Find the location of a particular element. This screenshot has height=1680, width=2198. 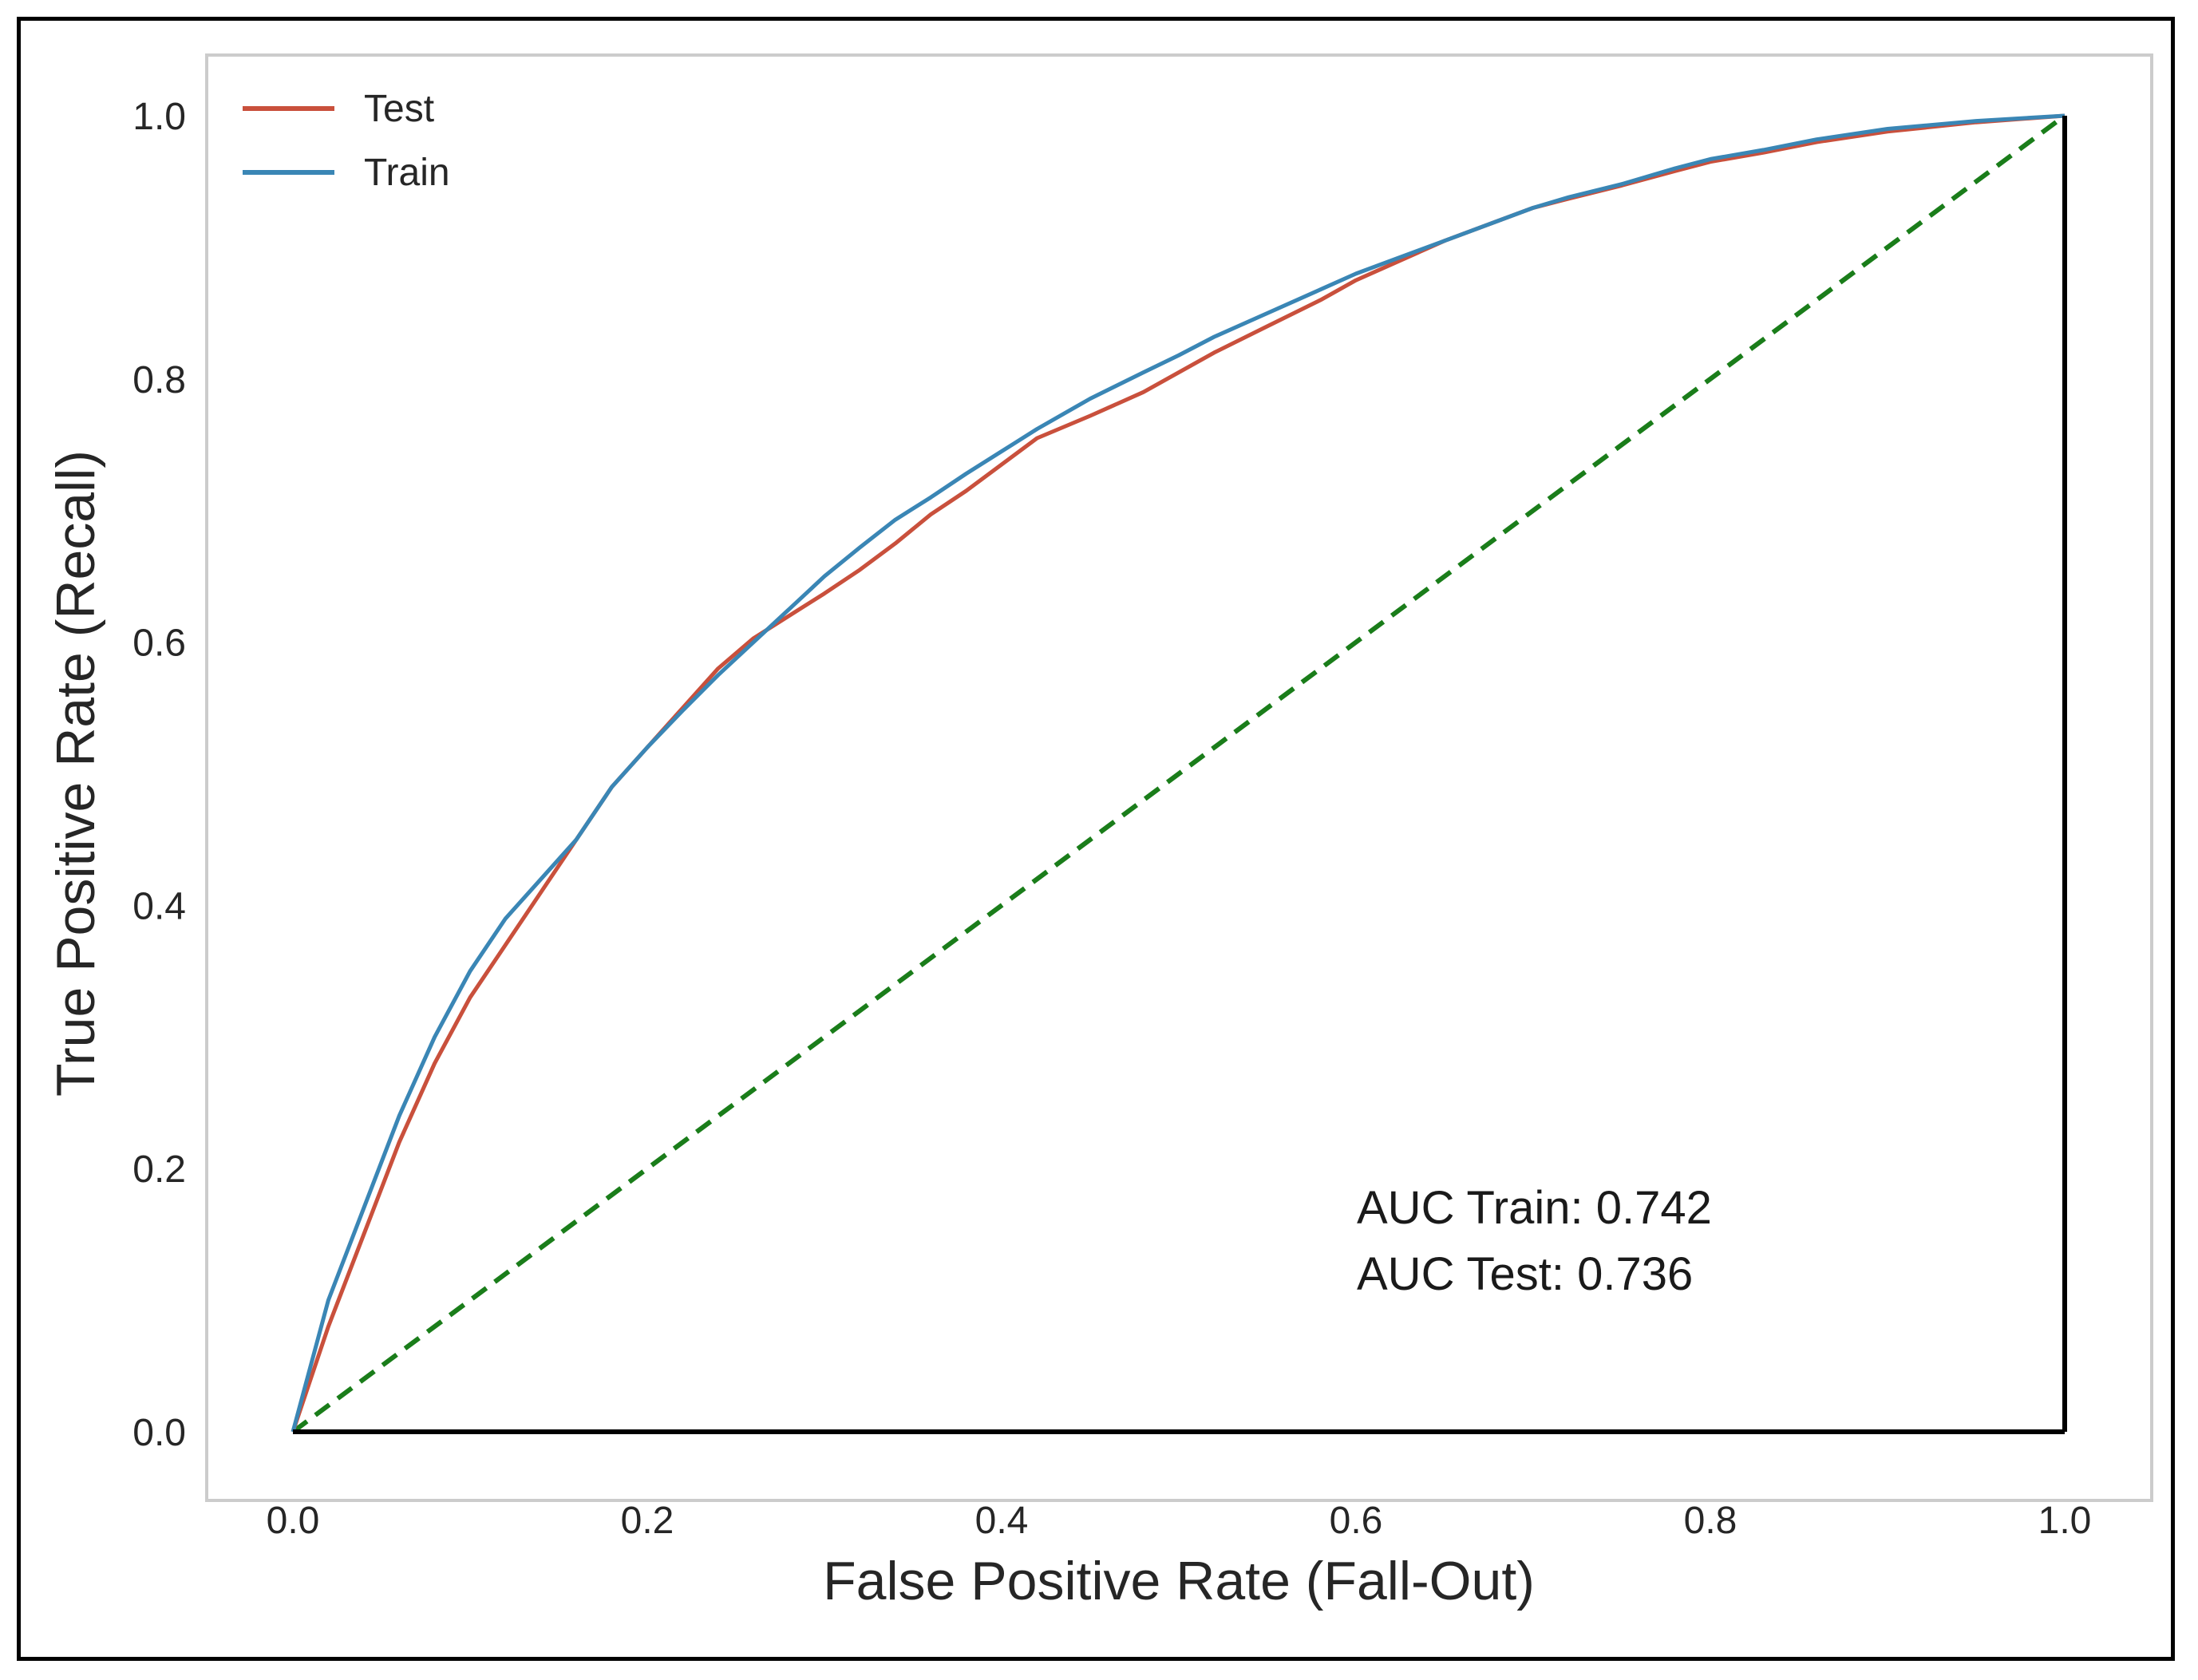

y-tick-labels: 0.0 0.2 0.4 0.6 0.8 1.0 is located at coordinates (159, 775).